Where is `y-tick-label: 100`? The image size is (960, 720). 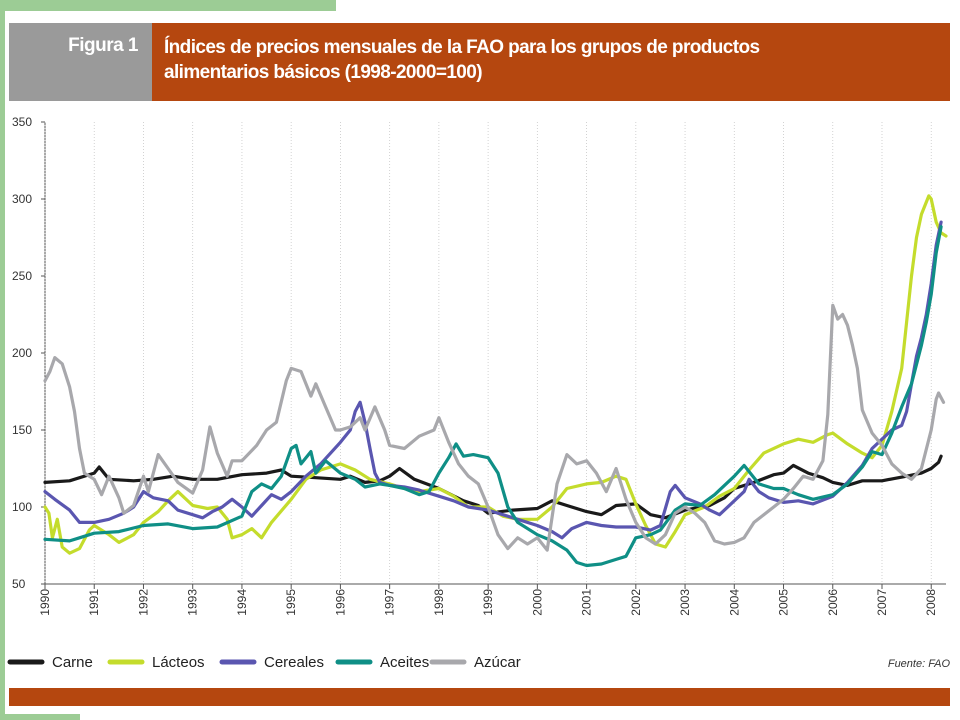 y-tick-label: 100 is located at coordinates (22, 507).